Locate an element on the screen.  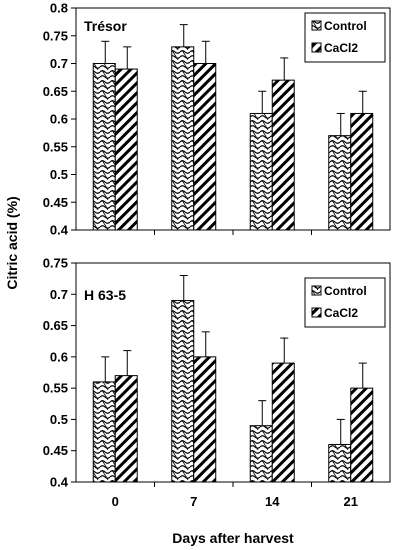
y-axis-title: Citric acid (%) is located at coordinates (12, 242).